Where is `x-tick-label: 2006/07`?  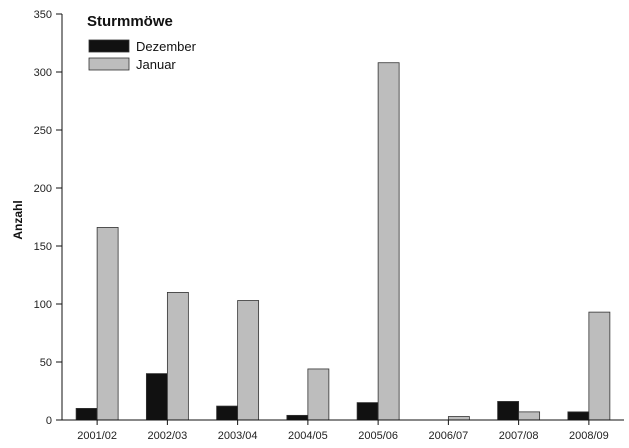
x-tick-label: 2006/07 is located at coordinates (448, 436).